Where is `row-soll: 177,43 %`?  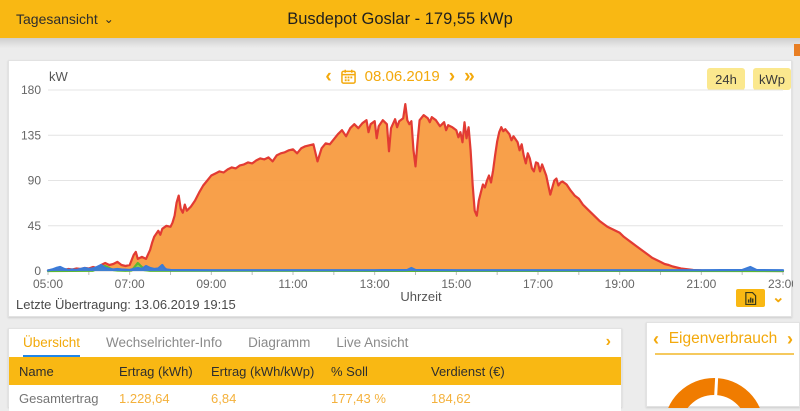 row-soll: 177,43 % is located at coordinates (358, 398).